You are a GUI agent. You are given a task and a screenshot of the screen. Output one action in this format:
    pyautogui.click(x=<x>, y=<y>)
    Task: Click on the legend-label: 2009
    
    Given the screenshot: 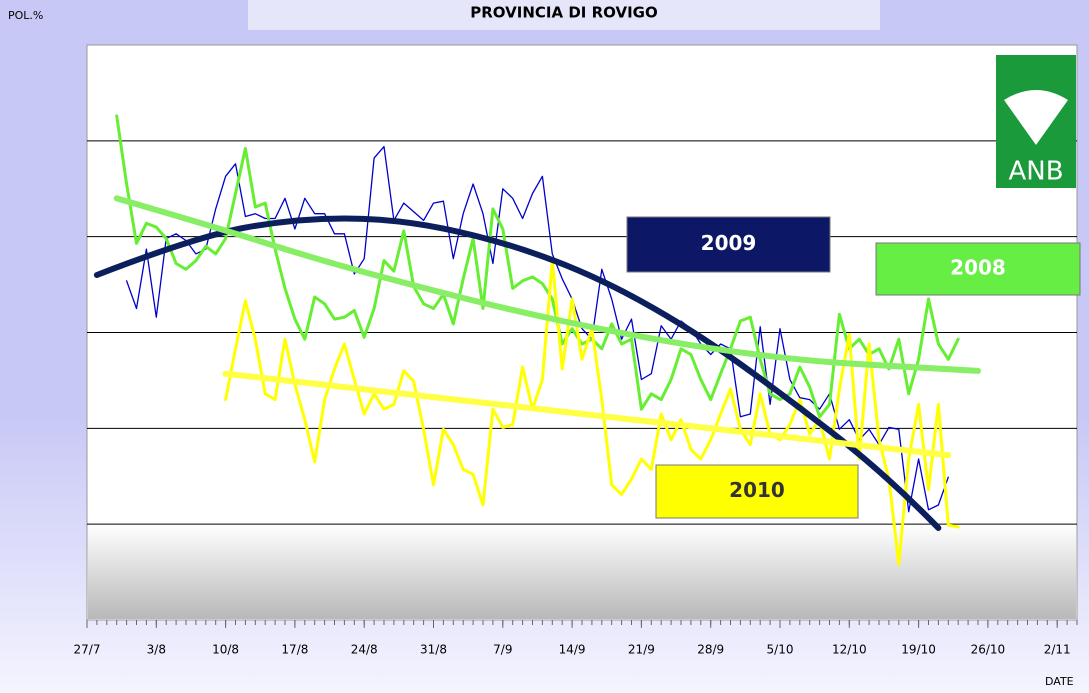 What is the action you would take?
    pyautogui.click(x=729, y=243)
    